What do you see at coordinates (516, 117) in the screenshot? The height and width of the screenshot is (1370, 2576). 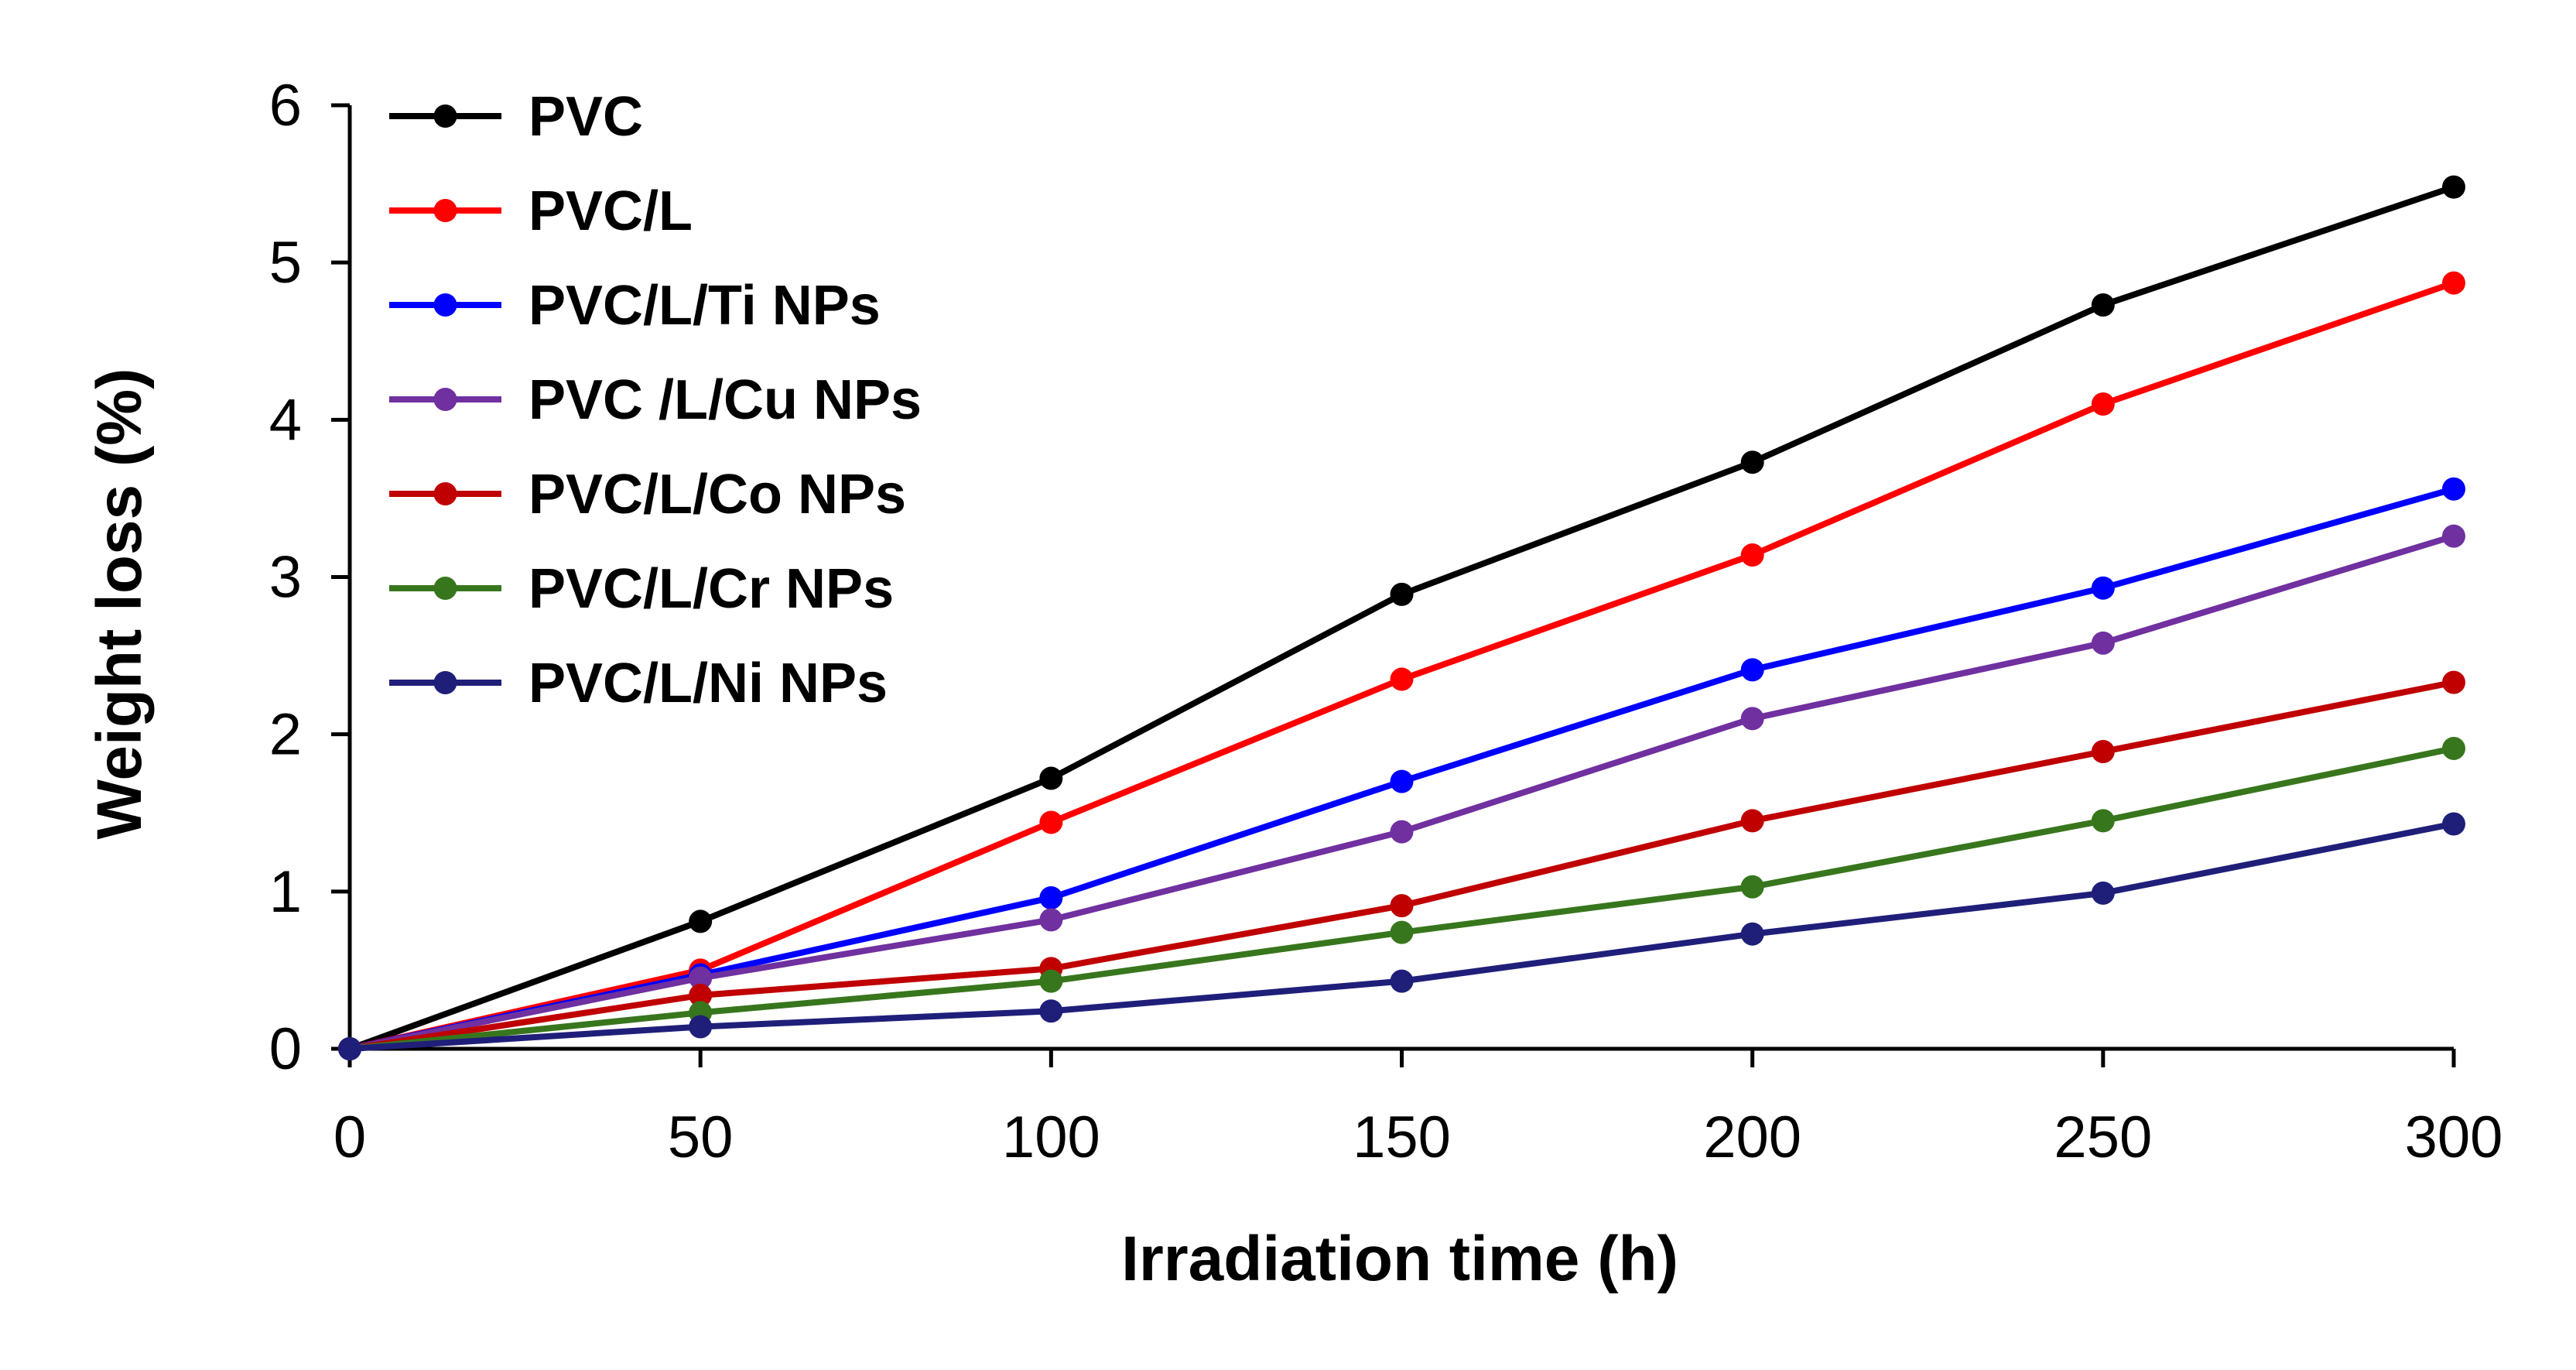 I see `legend-item: PVC` at bounding box center [516, 117].